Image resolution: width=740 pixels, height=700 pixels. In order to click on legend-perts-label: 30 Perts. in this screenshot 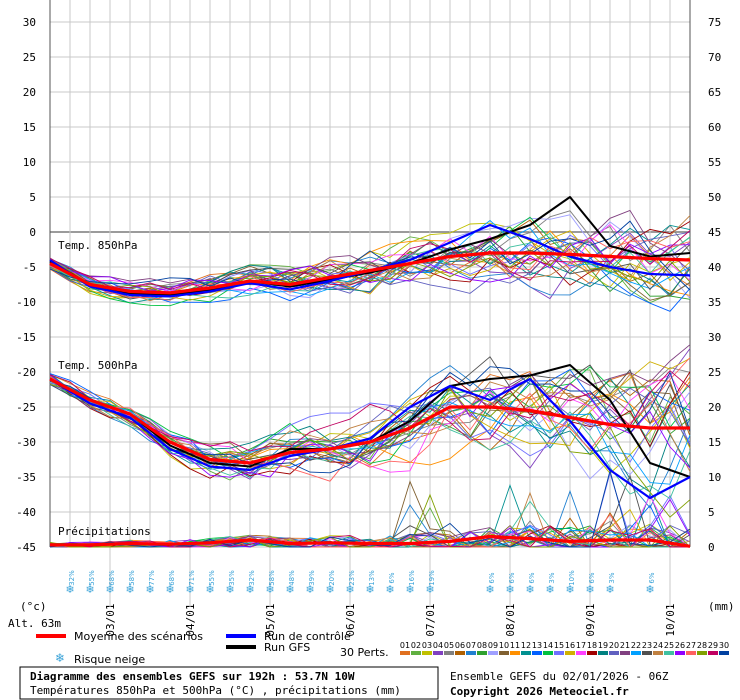, I will do `click(364, 652)`.